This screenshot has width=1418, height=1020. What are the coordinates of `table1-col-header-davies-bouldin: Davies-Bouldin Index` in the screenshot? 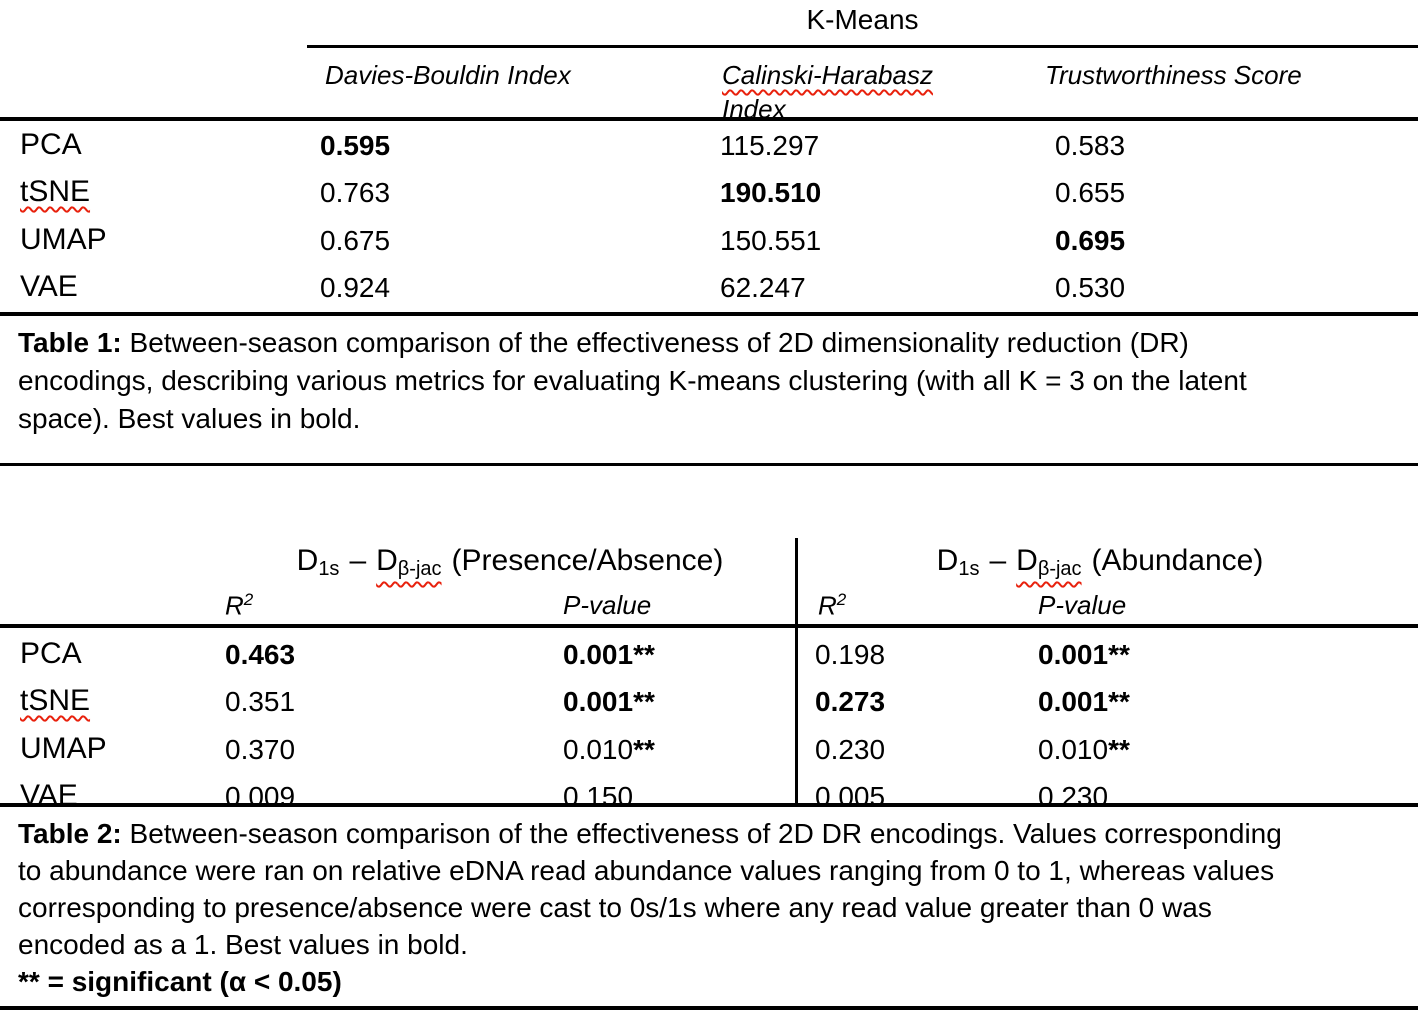 It's located at (448, 75).